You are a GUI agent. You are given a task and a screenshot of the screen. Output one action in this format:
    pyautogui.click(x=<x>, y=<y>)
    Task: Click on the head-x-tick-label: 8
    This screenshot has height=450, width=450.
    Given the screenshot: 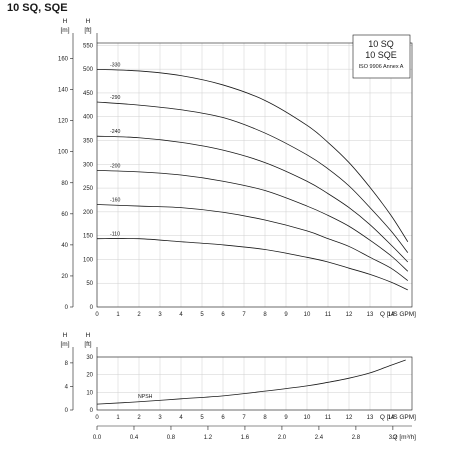 What is the action you would take?
    pyautogui.click(x=265, y=315)
    